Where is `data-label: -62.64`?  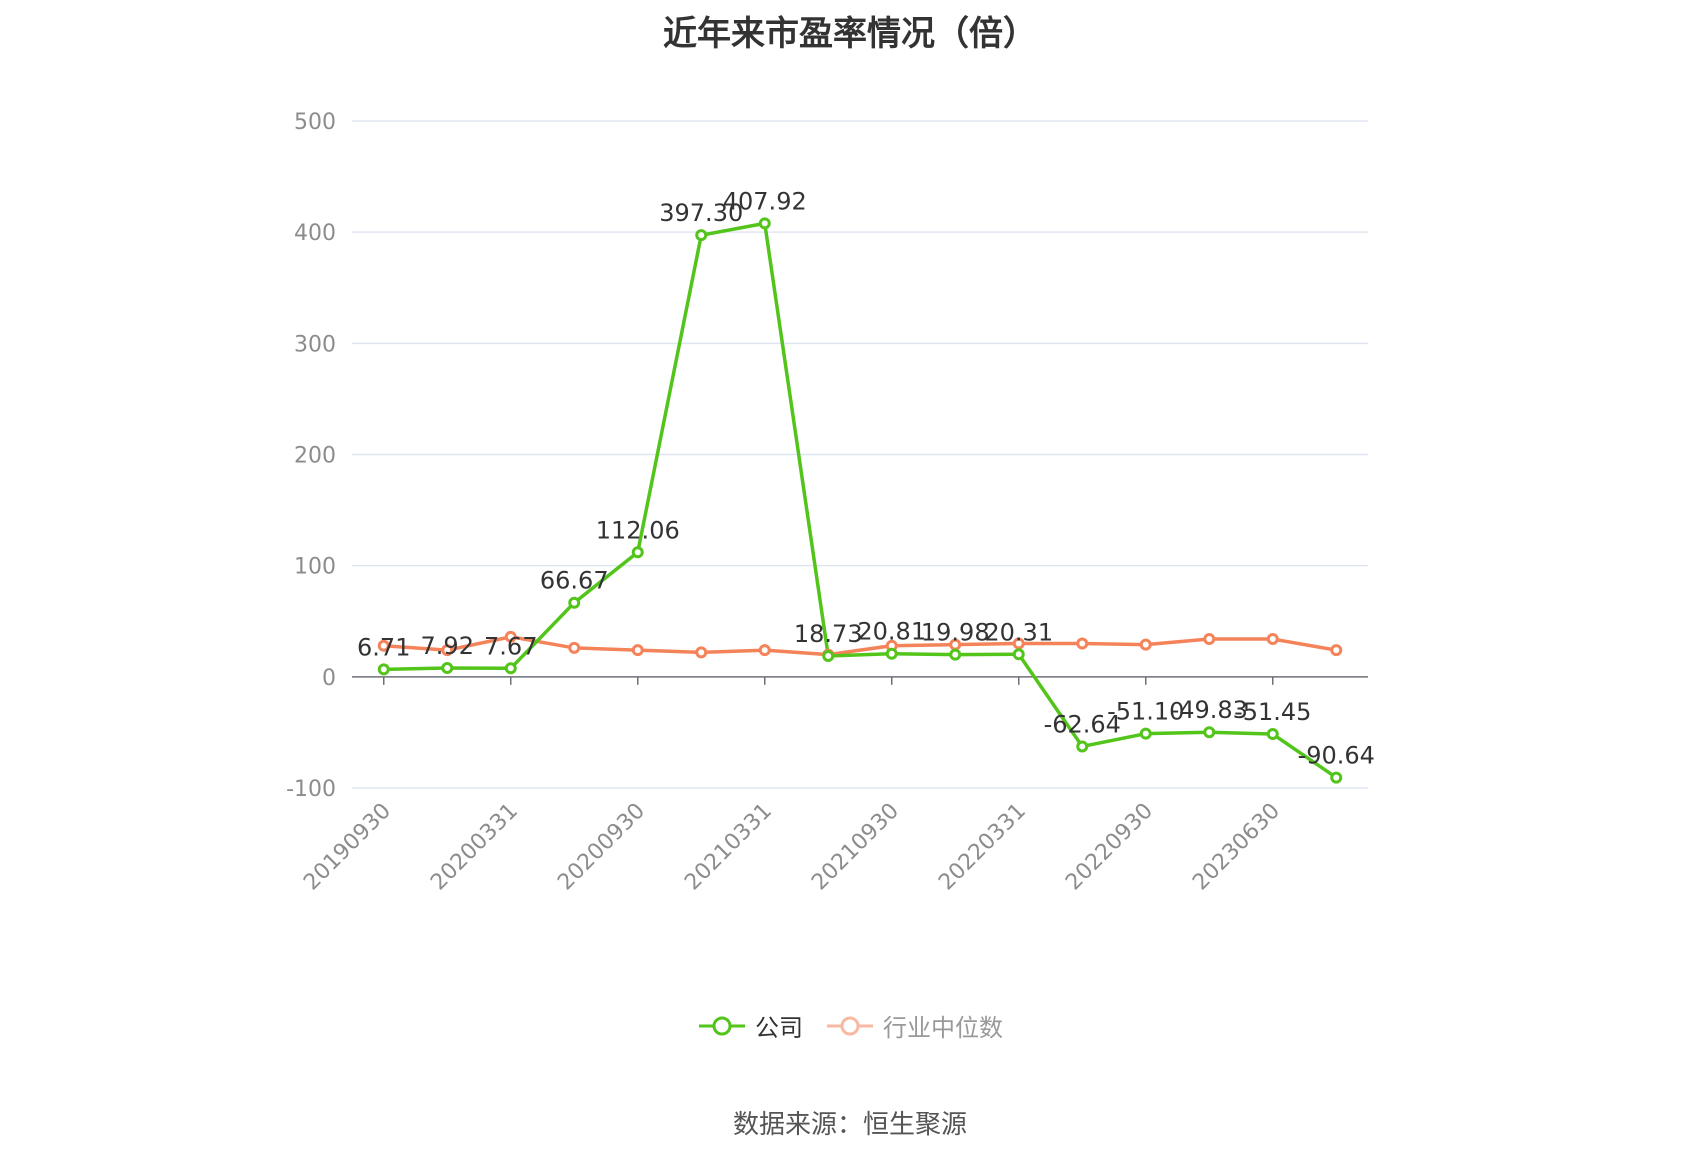
data-label: -62.64 is located at coordinates (1082, 724).